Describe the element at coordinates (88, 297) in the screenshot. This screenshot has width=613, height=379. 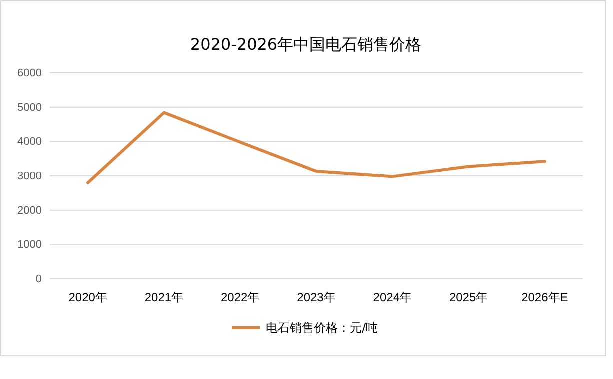
I see `x-tick-label: 2020年` at that location.